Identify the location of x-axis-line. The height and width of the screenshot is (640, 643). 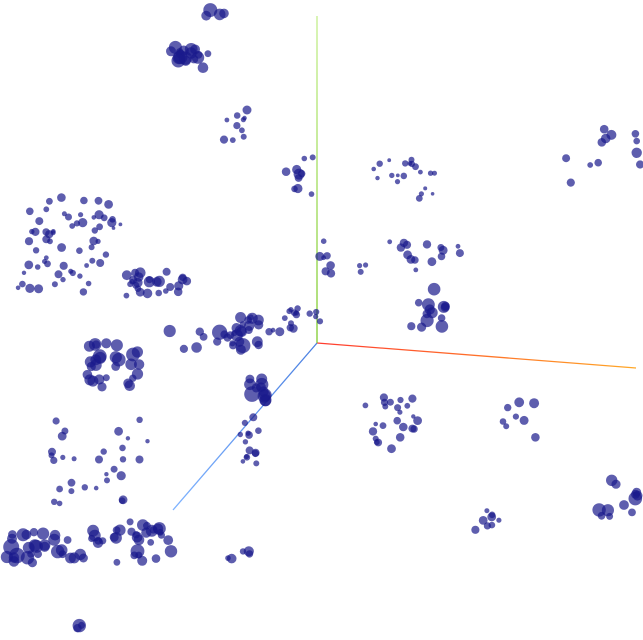
(476, 355).